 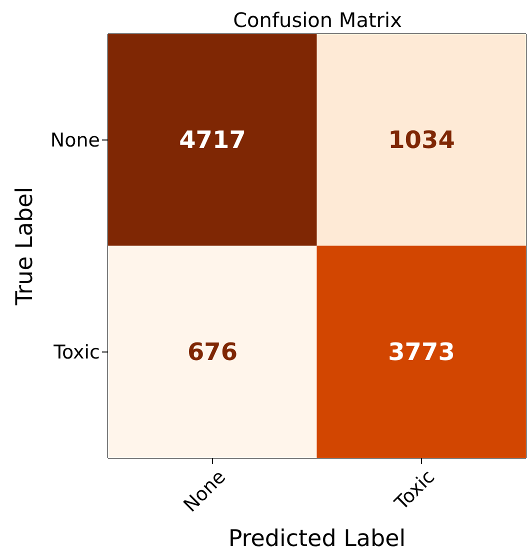 What do you see at coordinates (212, 140) in the screenshot?
I see `data-label: 4717` at bounding box center [212, 140].